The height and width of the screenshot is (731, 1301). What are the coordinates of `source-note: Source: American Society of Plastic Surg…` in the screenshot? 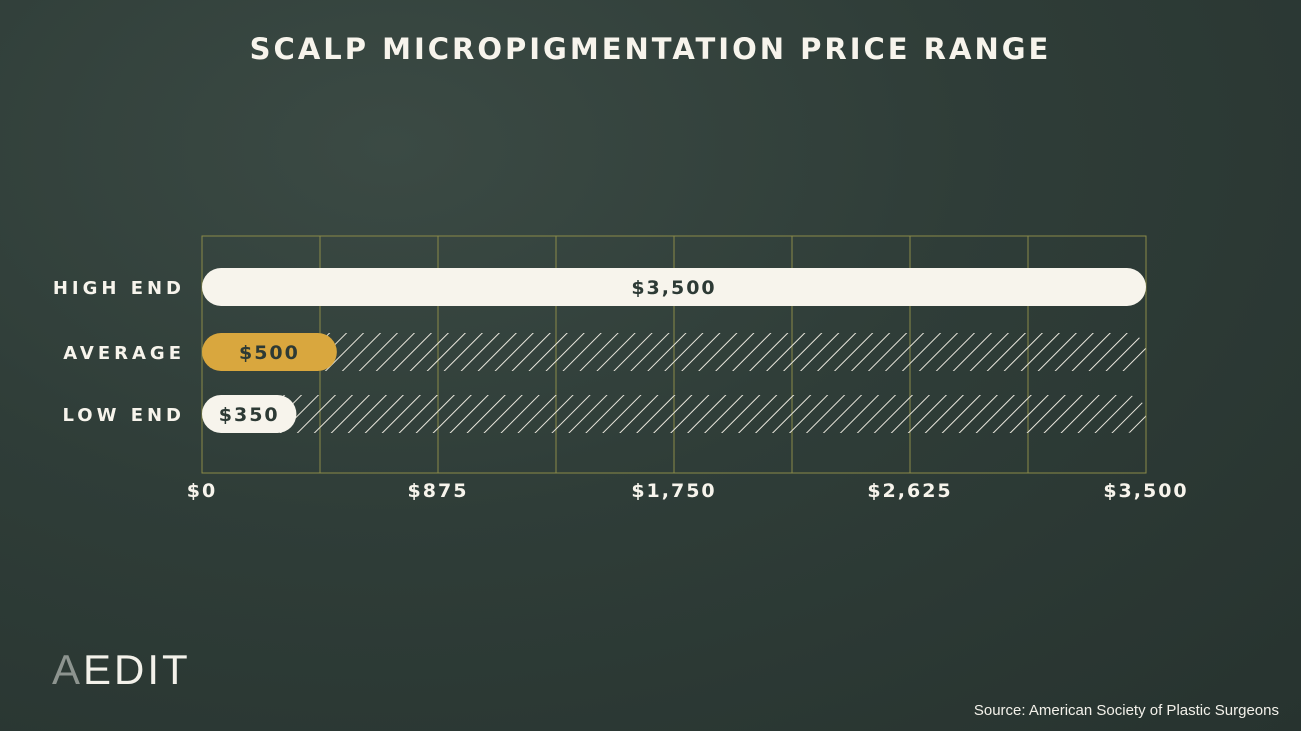 It's located at (1126, 710).